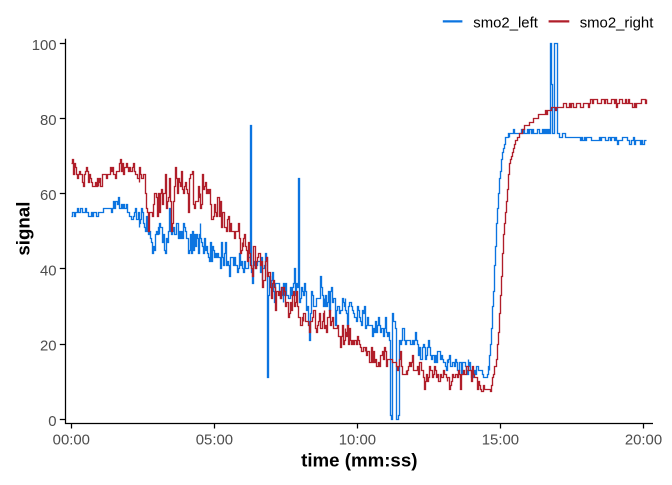 This screenshot has width=672, height=485. I want to click on svg-text: 00:00, so click(71, 441).